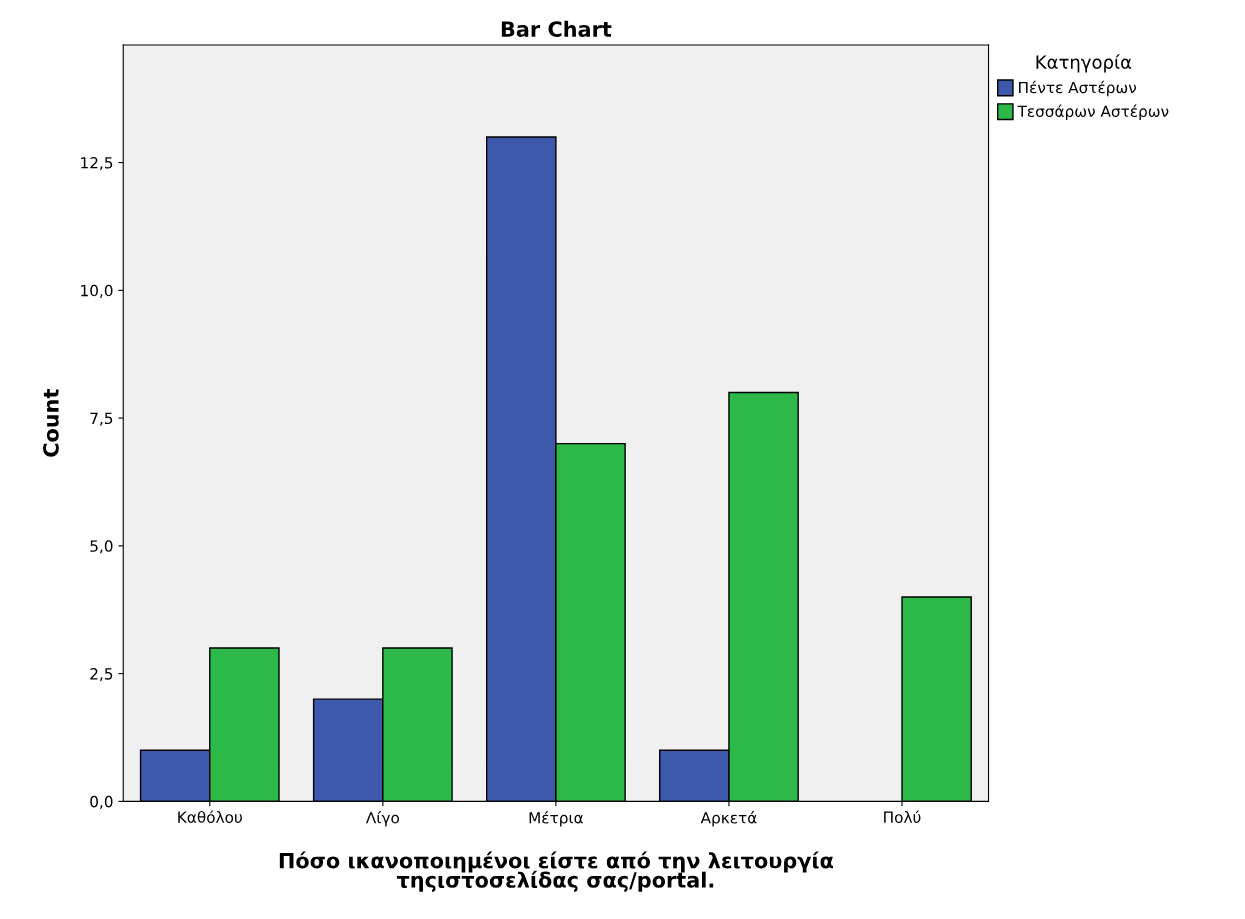  I want to click on chart-title: Bar Chart, so click(556, 28).